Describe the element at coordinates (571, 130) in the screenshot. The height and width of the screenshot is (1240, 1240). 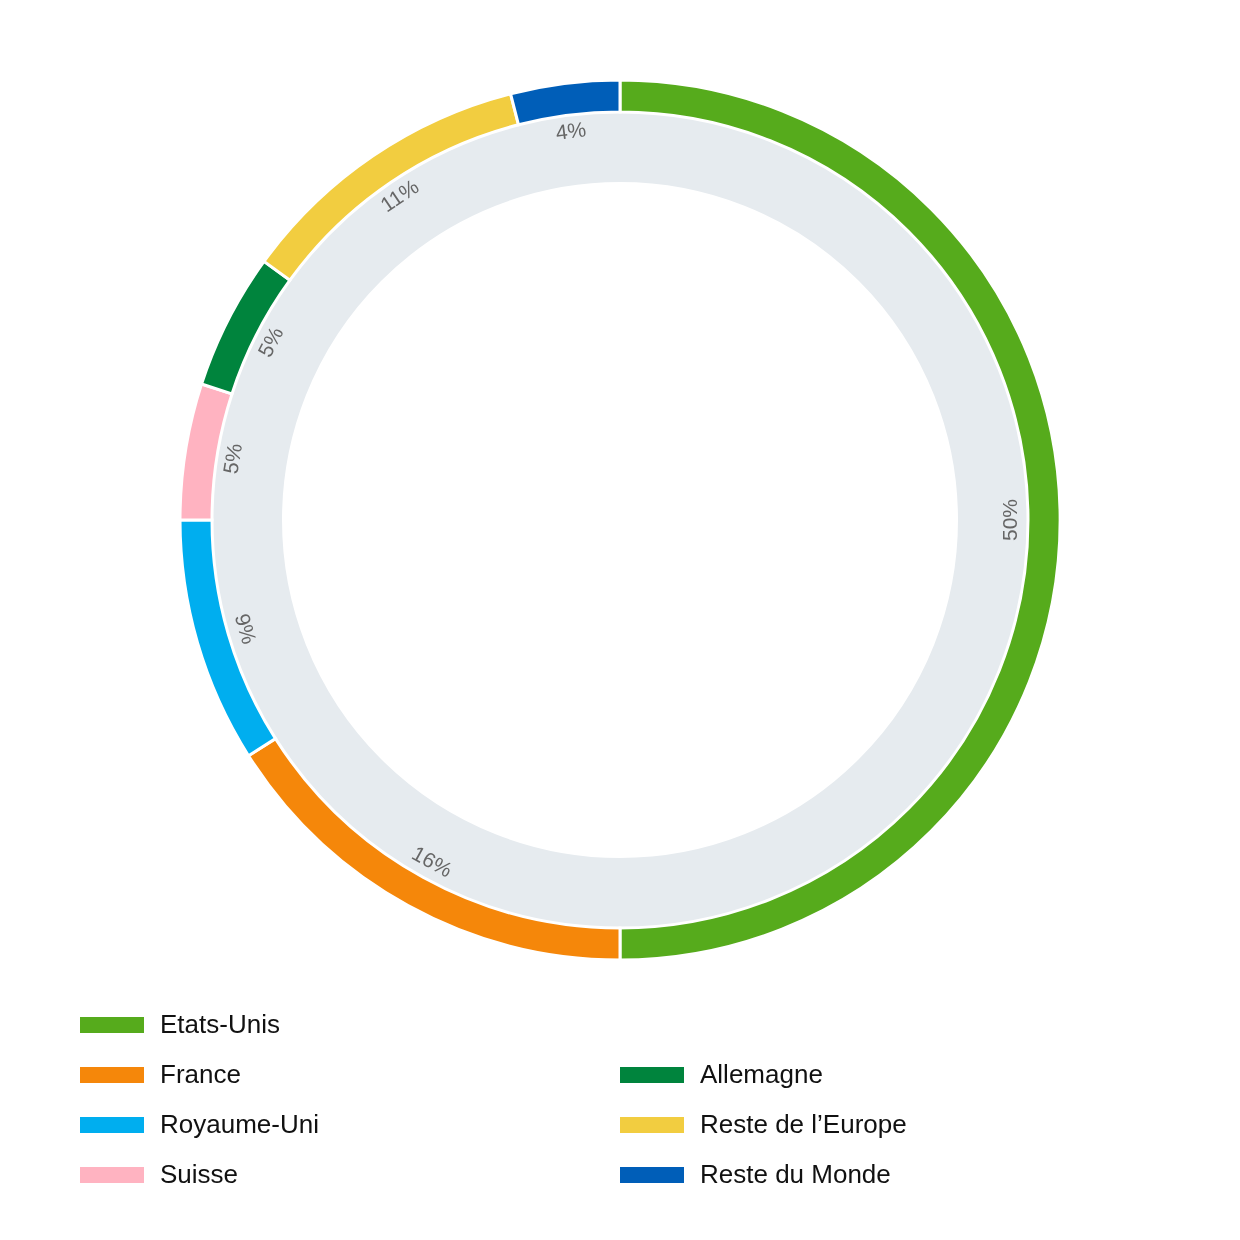
I see `data-label: 4%` at that location.